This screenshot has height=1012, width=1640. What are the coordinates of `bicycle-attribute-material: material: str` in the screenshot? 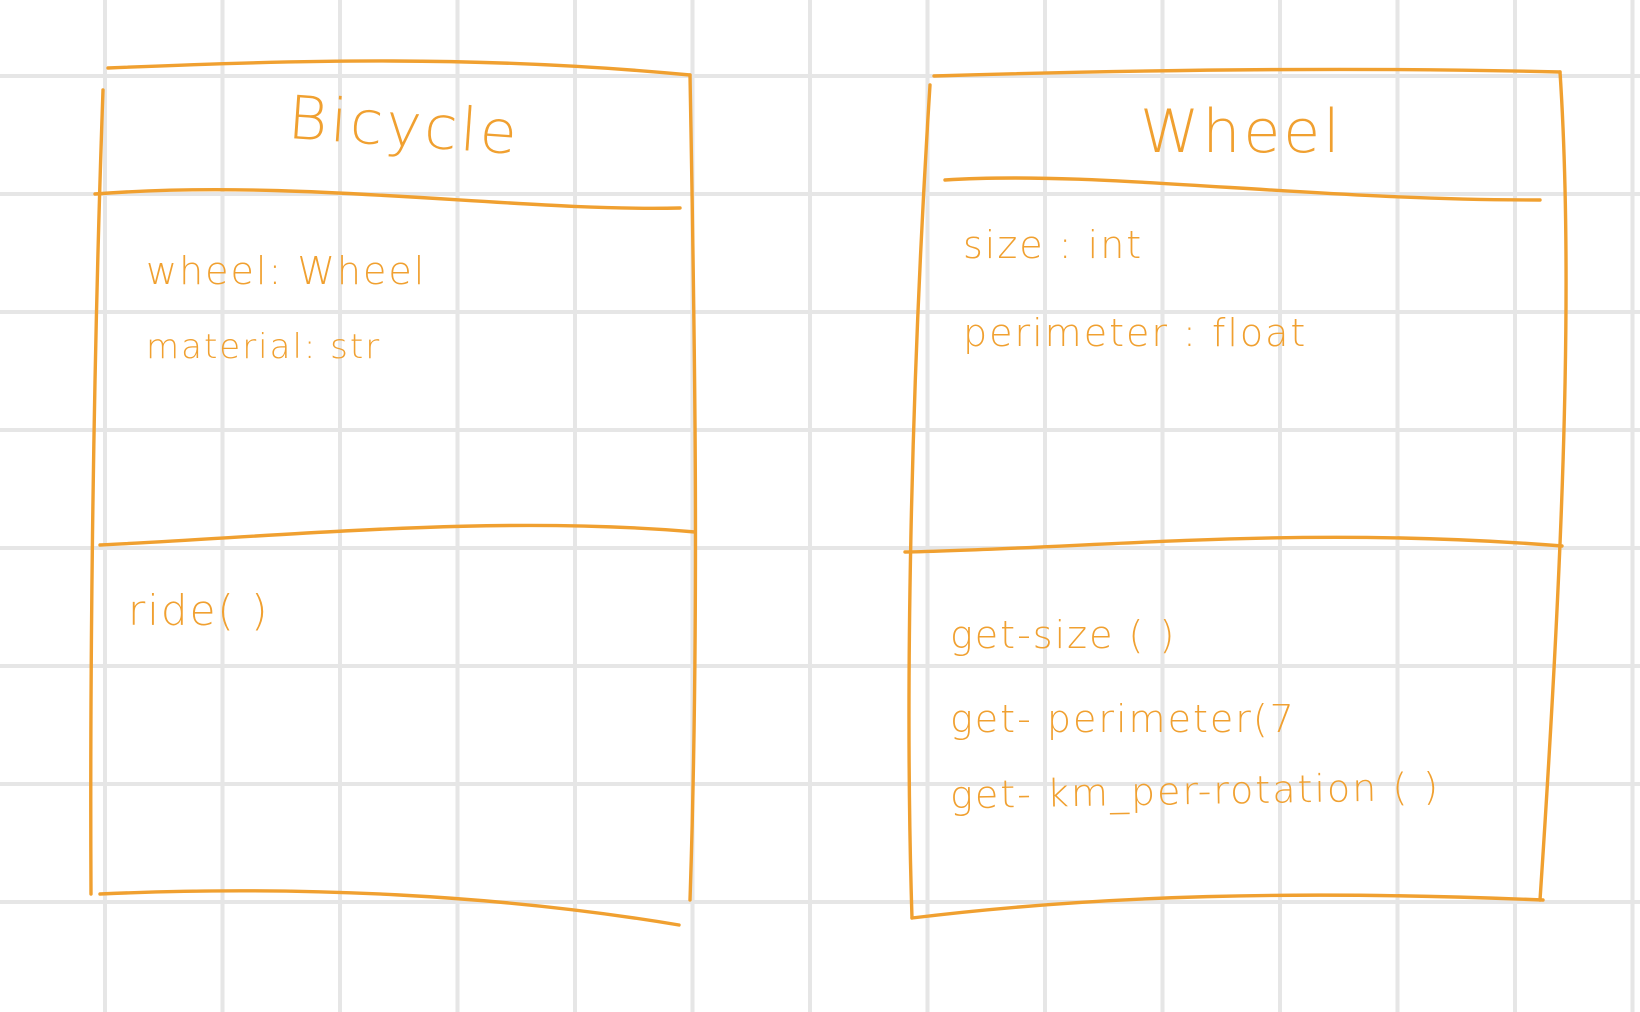 It's located at (264, 347).